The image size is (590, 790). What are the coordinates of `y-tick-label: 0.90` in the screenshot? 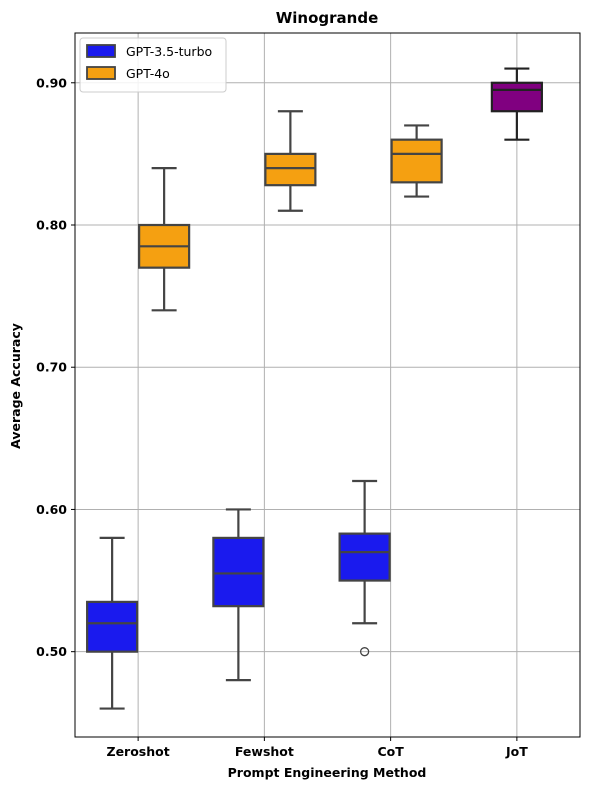 It's located at (51, 82).